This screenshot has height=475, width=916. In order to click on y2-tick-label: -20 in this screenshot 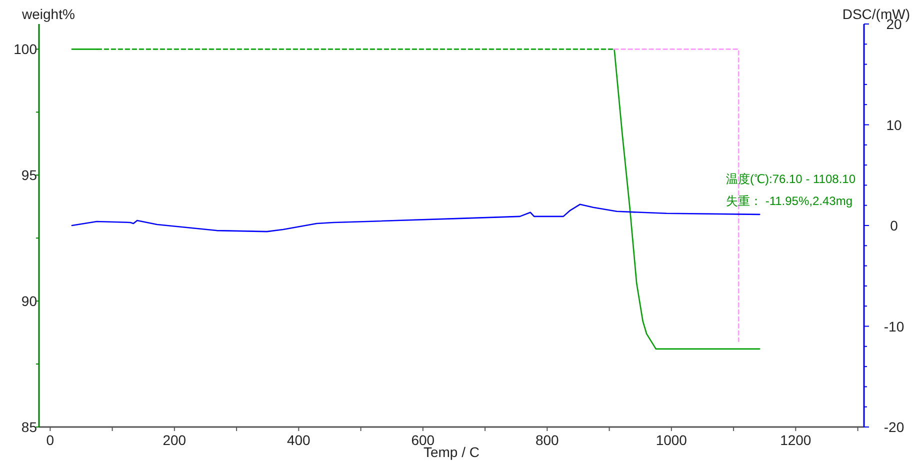, I will do `click(894, 427)`.